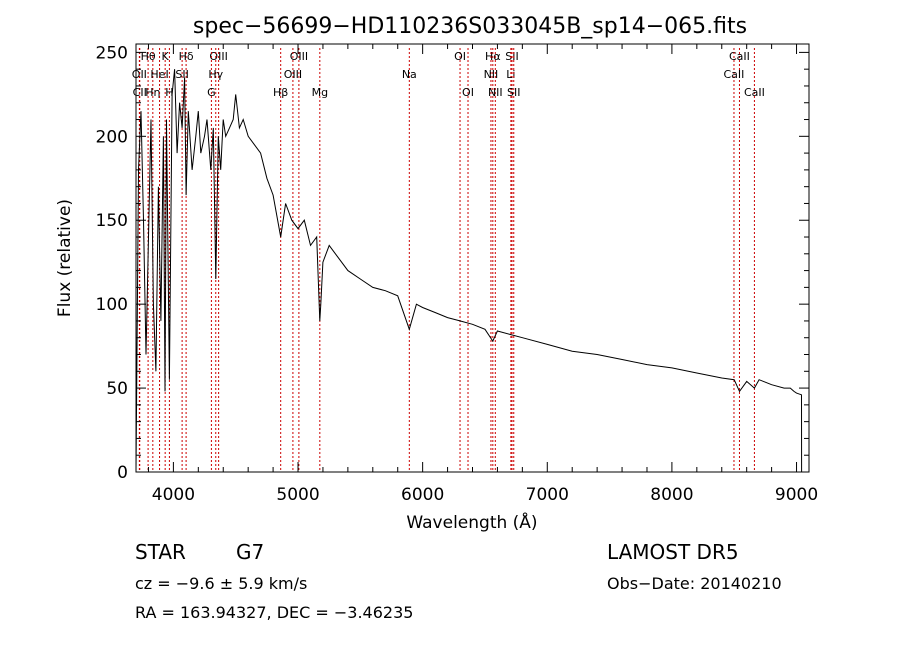  I want to click on line-marker-label: H, so click(169, 92).